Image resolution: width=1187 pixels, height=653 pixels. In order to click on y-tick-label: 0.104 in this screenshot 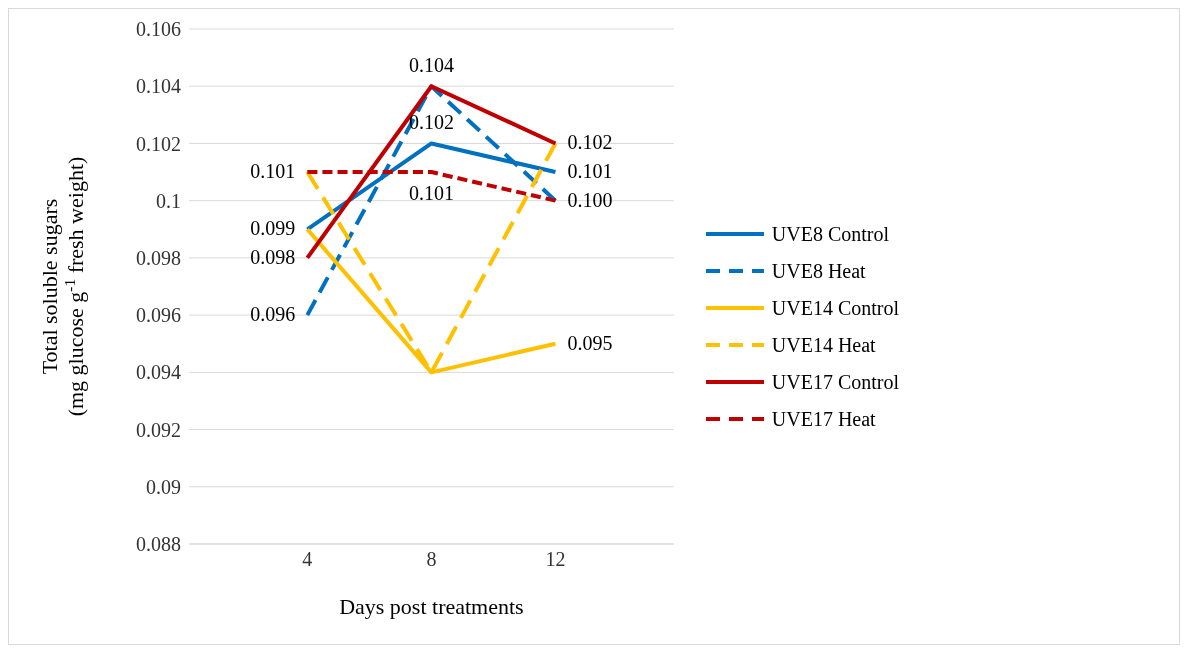, I will do `click(158, 86)`.